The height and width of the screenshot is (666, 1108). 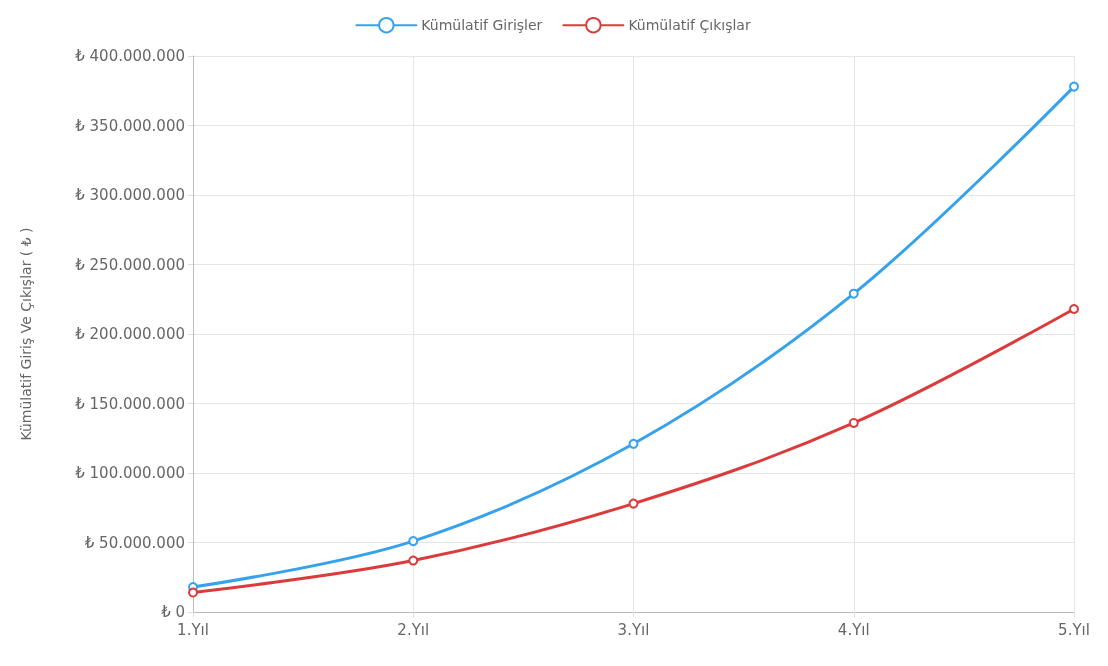 I want to click on x-tick-label: 4.Yıl, so click(x=853, y=629).